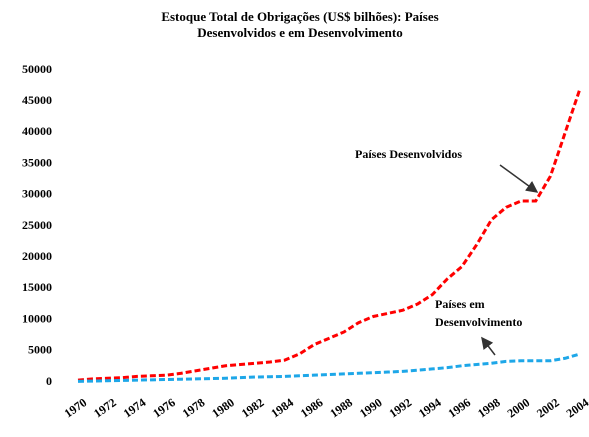  I want to click on x-tick-label: 1978, so click(194, 407).